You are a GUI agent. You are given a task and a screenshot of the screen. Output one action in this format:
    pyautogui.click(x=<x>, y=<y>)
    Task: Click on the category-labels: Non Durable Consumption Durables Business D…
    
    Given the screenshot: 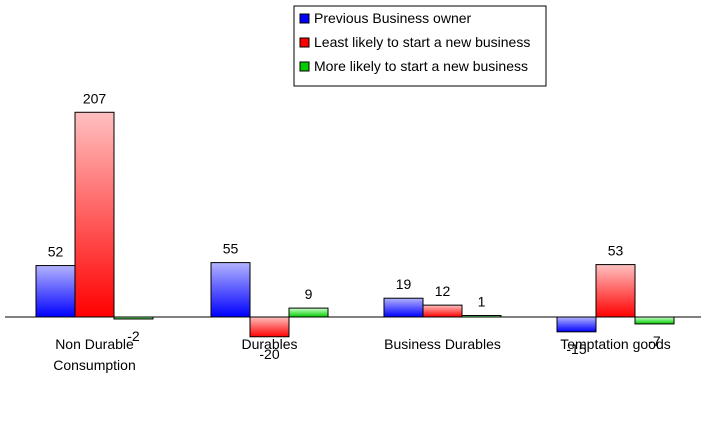 What is the action you would take?
    pyautogui.click(x=362, y=354)
    